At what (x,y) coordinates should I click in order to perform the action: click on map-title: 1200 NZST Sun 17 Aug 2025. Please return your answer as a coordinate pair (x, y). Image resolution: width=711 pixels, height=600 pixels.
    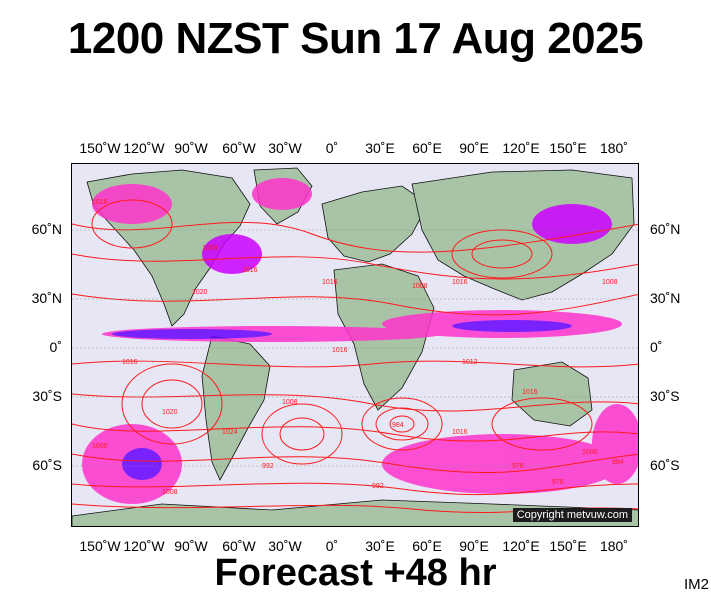
    Looking at the image, I should click on (355, 38).